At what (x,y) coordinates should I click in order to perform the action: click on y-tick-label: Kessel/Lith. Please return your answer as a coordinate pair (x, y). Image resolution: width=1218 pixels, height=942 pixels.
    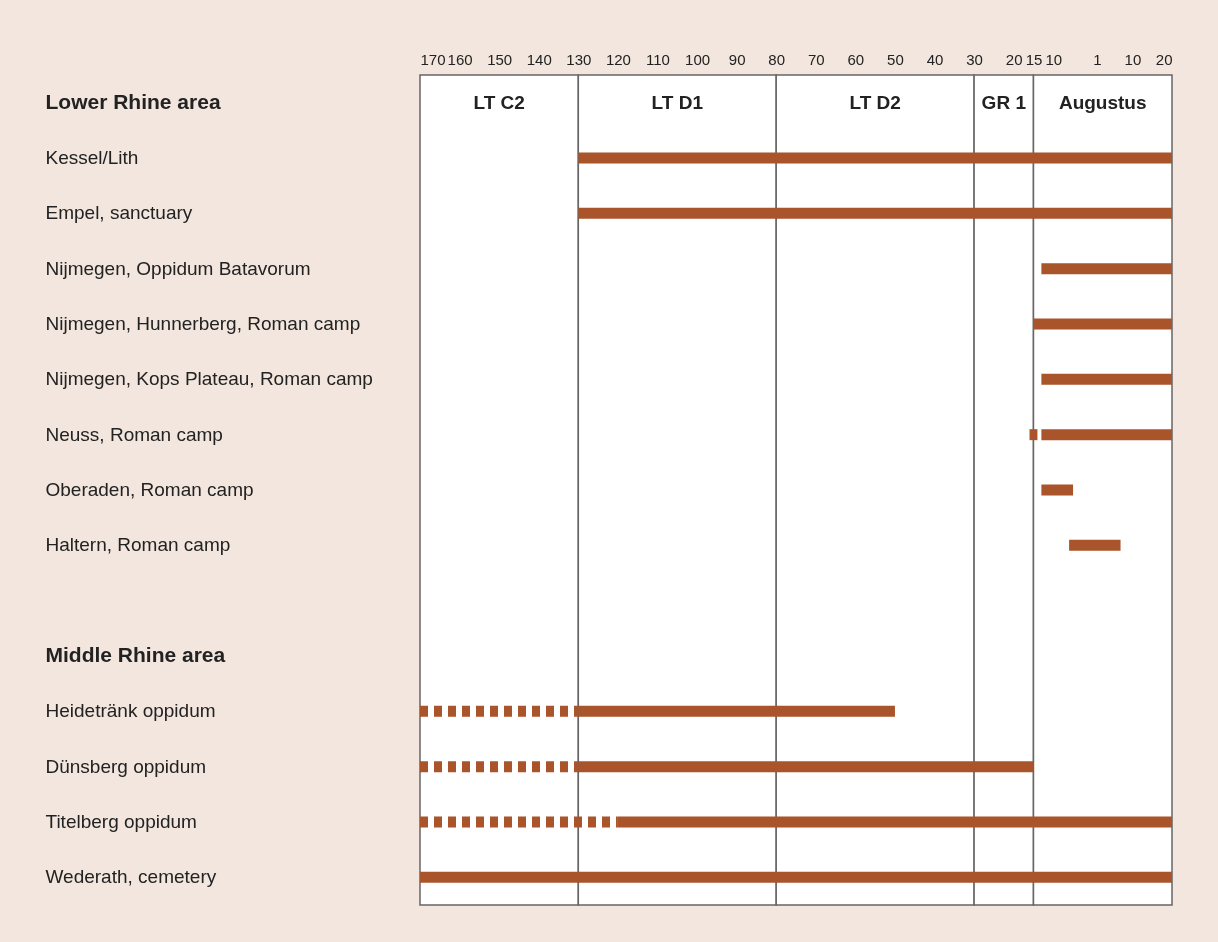
    Looking at the image, I should click on (92, 157).